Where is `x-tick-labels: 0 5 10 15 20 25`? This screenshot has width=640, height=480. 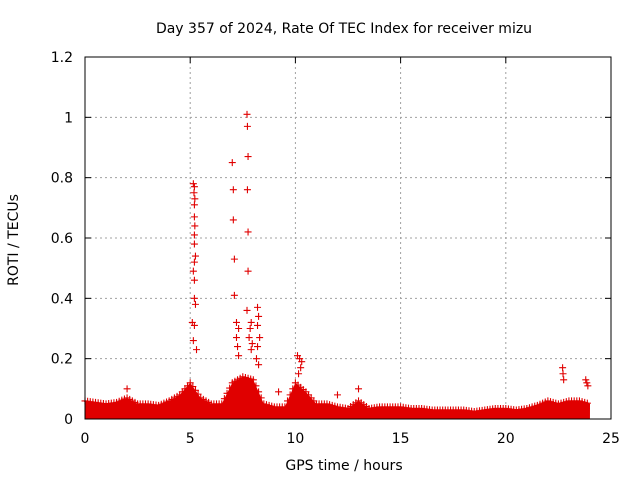
x-tick-labels: 0 5 10 15 20 25 is located at coordinates (350, 439).